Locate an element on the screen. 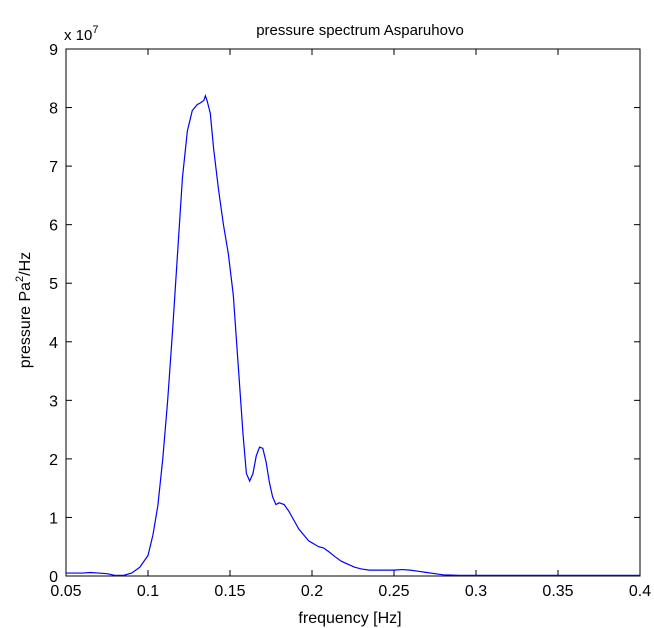  x-tick-label: 0.1 is located at coordinates (148, 591).